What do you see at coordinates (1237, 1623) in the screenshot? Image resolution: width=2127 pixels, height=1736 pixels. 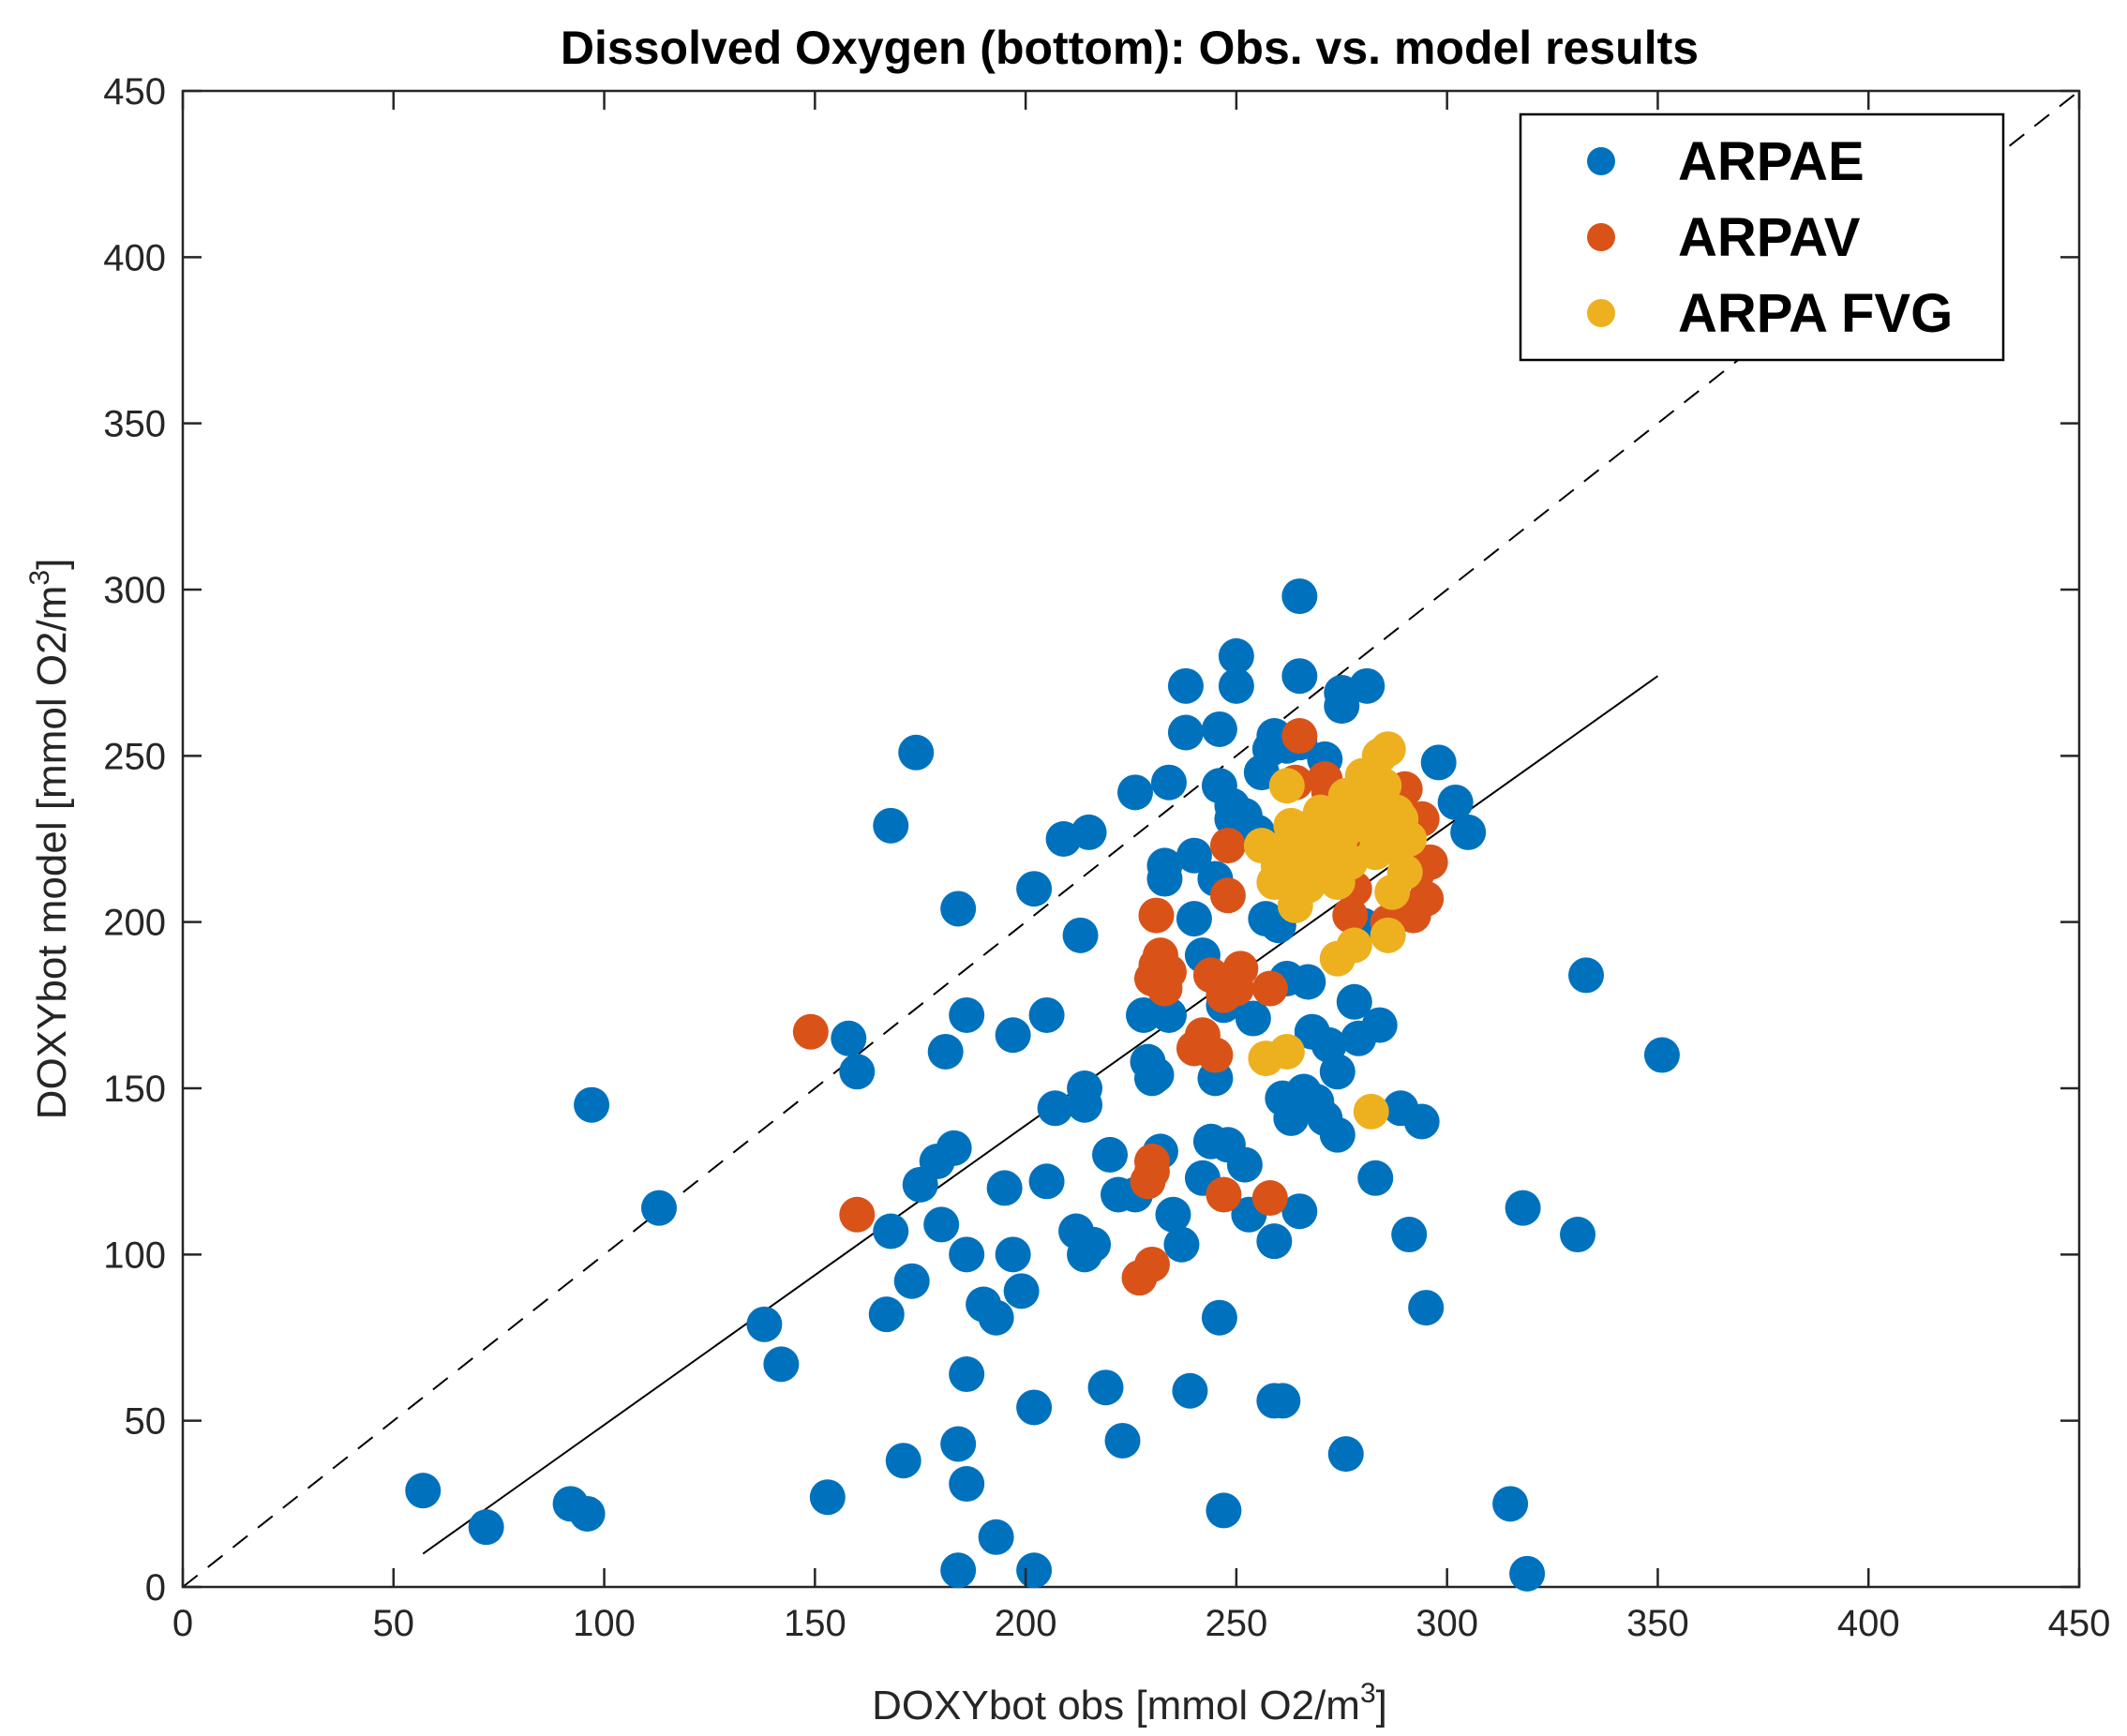 I see `x-tick-label: 250` at bounding box center [1237, 1623].